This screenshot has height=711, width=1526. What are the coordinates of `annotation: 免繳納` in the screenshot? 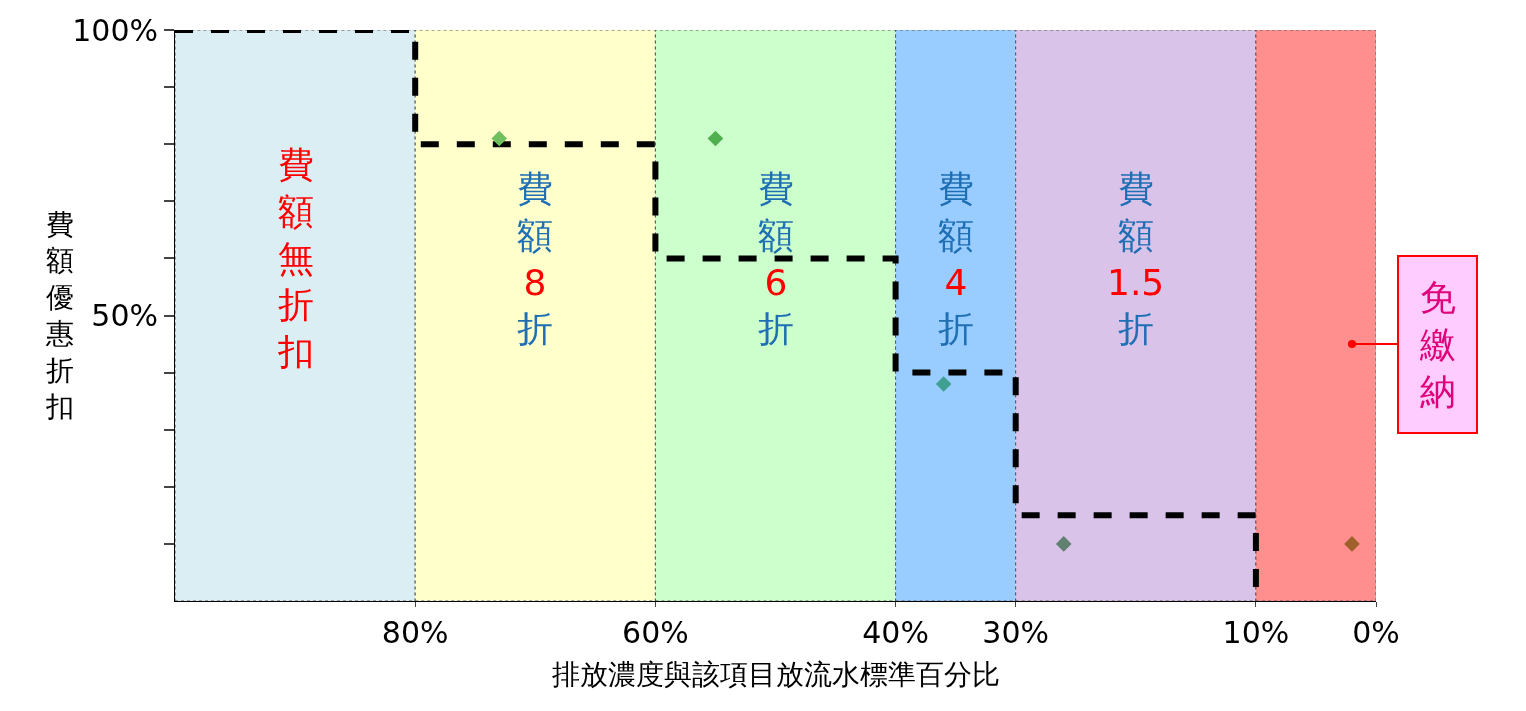 It's located at (1437, 344).